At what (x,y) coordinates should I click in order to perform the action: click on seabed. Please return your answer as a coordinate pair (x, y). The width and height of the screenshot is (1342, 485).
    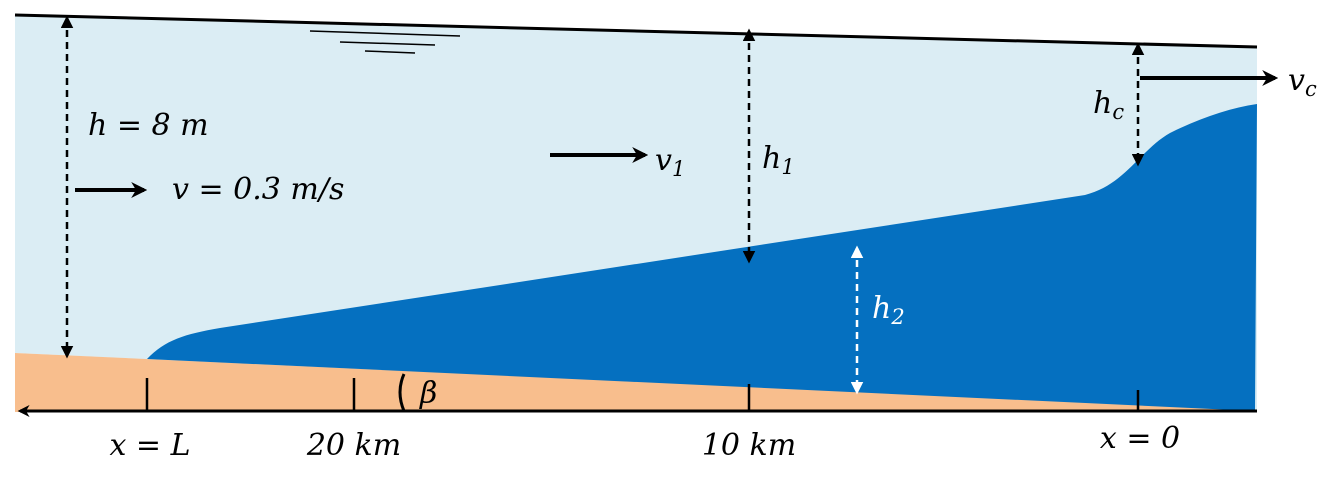
    Looking at the image, I should click on (636, 382).